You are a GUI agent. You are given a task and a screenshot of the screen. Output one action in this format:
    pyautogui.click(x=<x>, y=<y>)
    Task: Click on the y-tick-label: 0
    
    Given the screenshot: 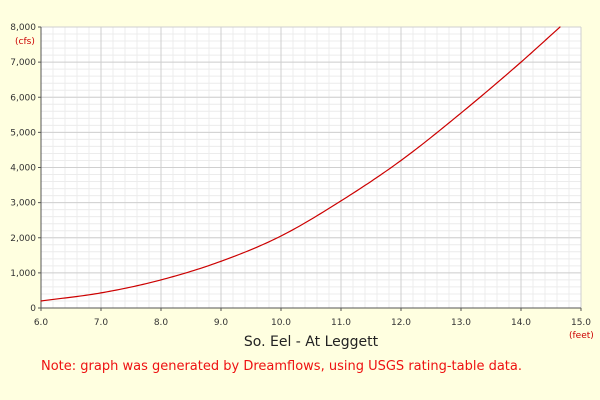 What is the action you would take?
    pyautogui.click(x=33, y=309)
    